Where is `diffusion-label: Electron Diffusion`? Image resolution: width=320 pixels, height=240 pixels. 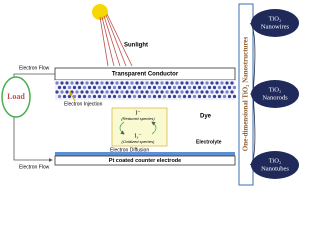
diffusion-label: Electron Diffusion is located at coordinates (129, 150).